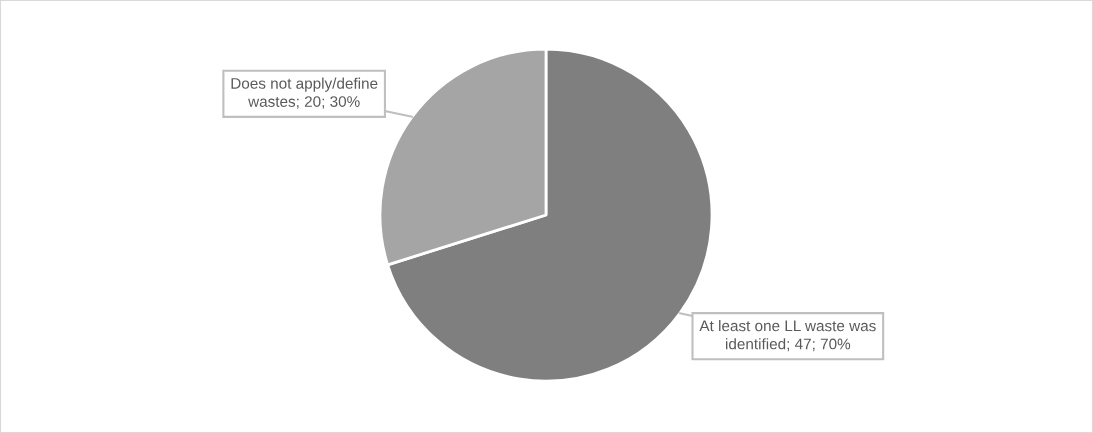  What do you see at coordinates (787, 336) in the screenshot?
I see `slice-label: At least one LL waste was identified; 47; 70%` at bounding box center [787, 336].